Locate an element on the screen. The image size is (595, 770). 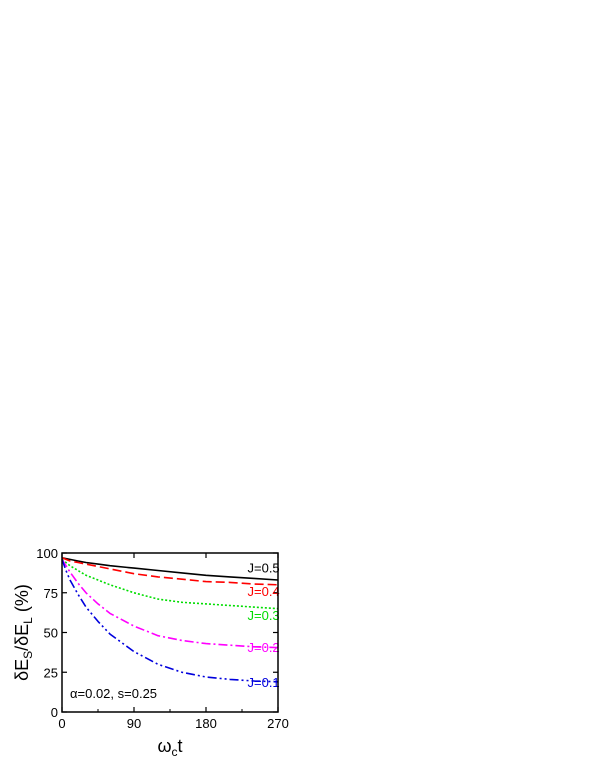
x-axis-title: ωct is located at coordinates (169, 747).